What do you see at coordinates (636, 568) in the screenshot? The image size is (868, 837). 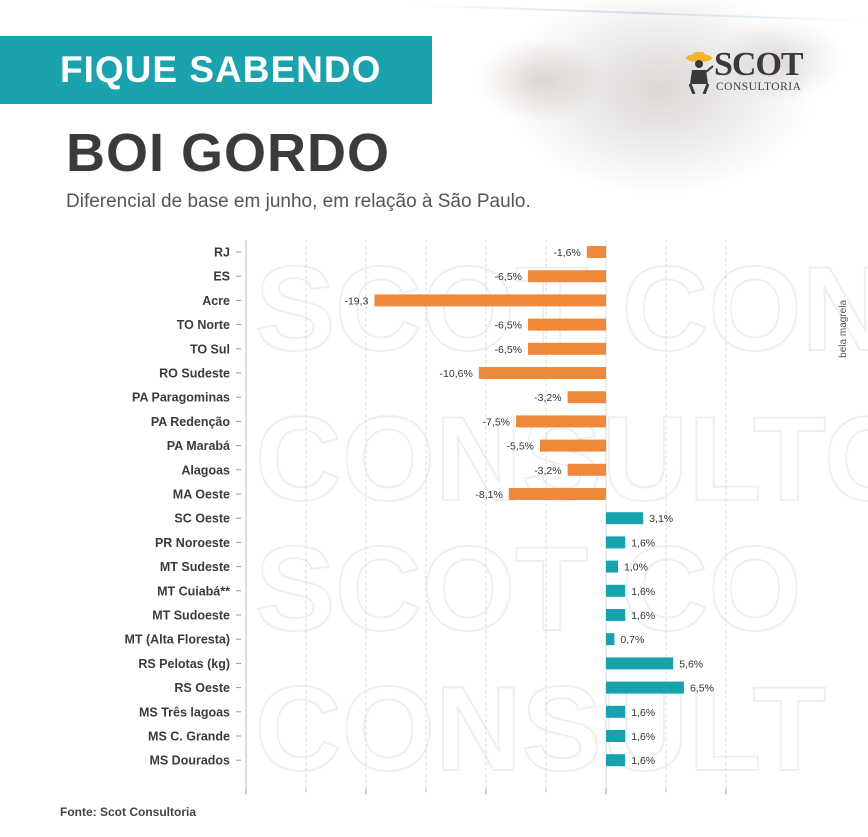 I see `value-label: 1,0%` at bounding box center [636, 568].